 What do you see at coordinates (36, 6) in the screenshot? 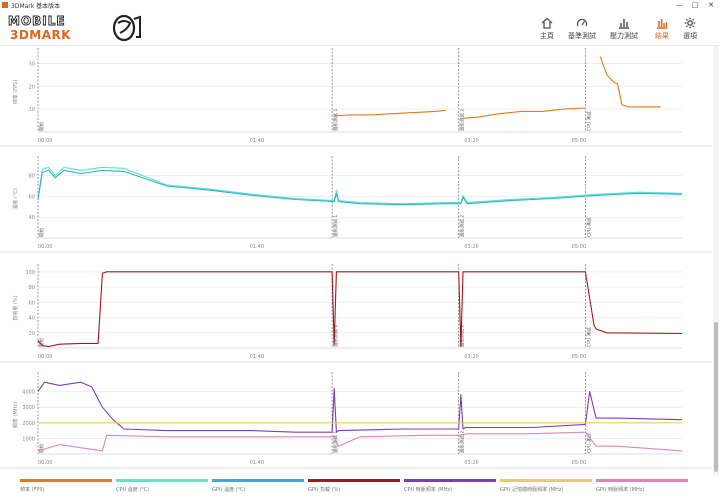
I see `window-title: 3DMark 基本版本` at bounding box center [36, 6].